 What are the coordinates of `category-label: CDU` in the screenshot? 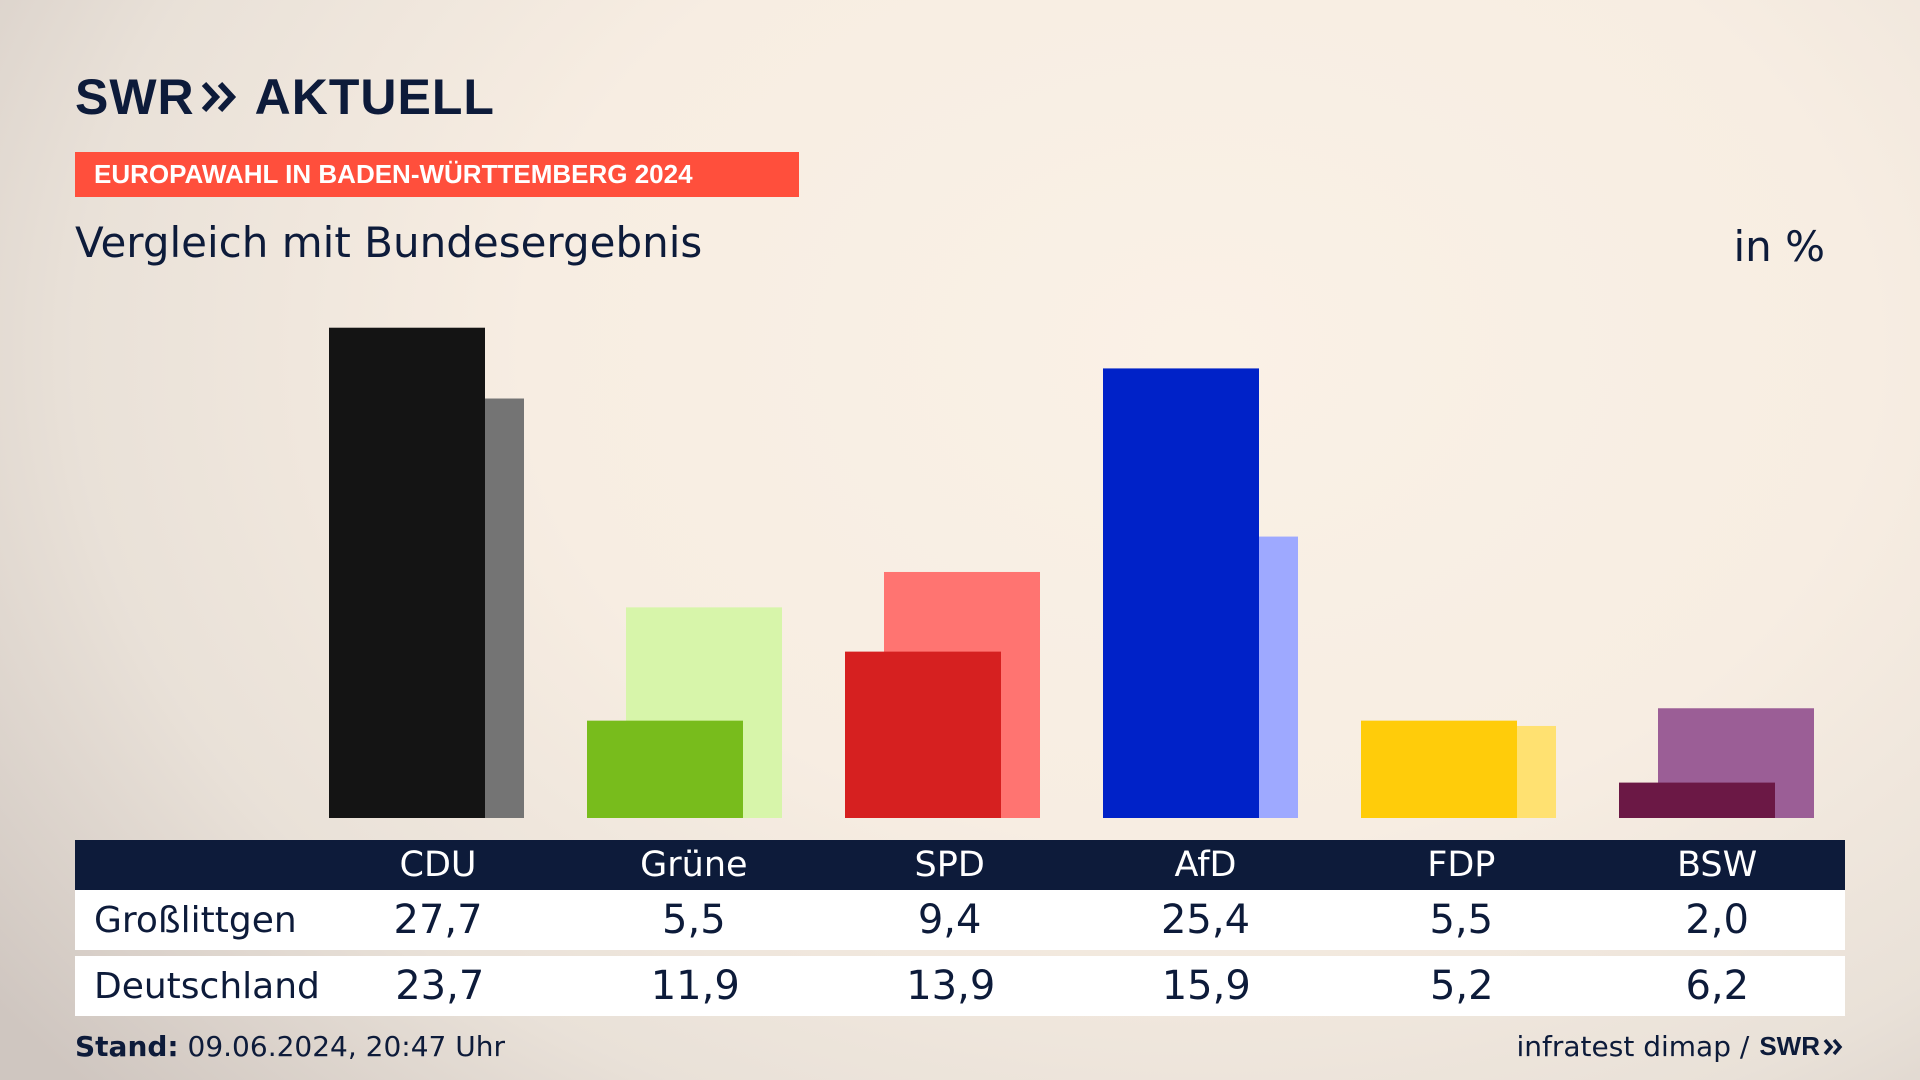 It's located at (438, 865).